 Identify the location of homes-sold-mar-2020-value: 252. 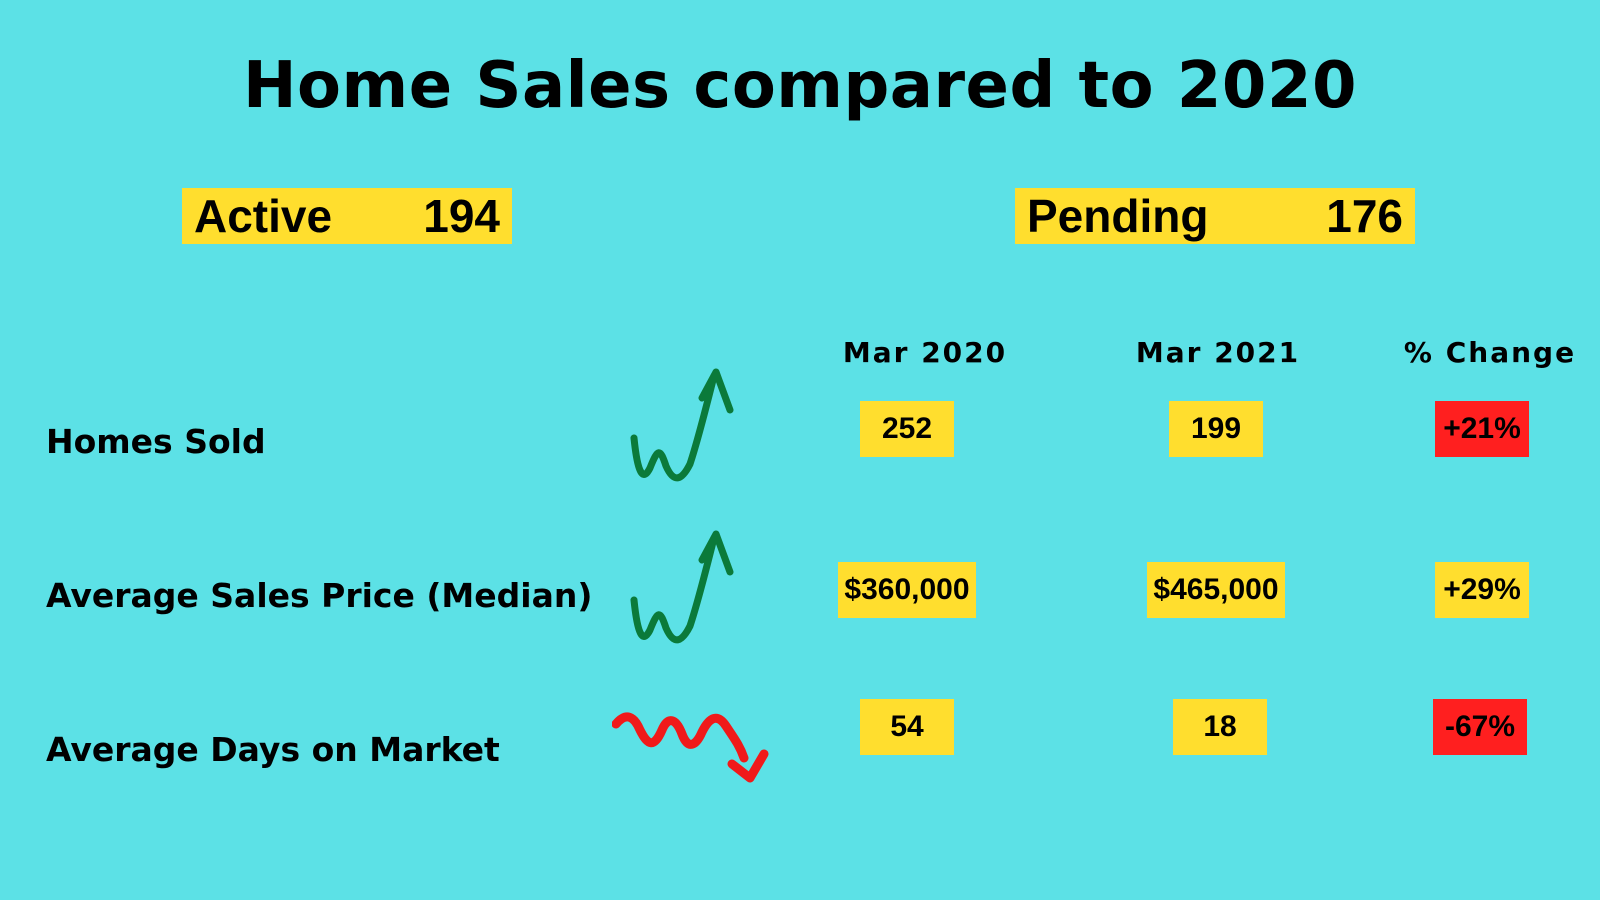
(907, 429).